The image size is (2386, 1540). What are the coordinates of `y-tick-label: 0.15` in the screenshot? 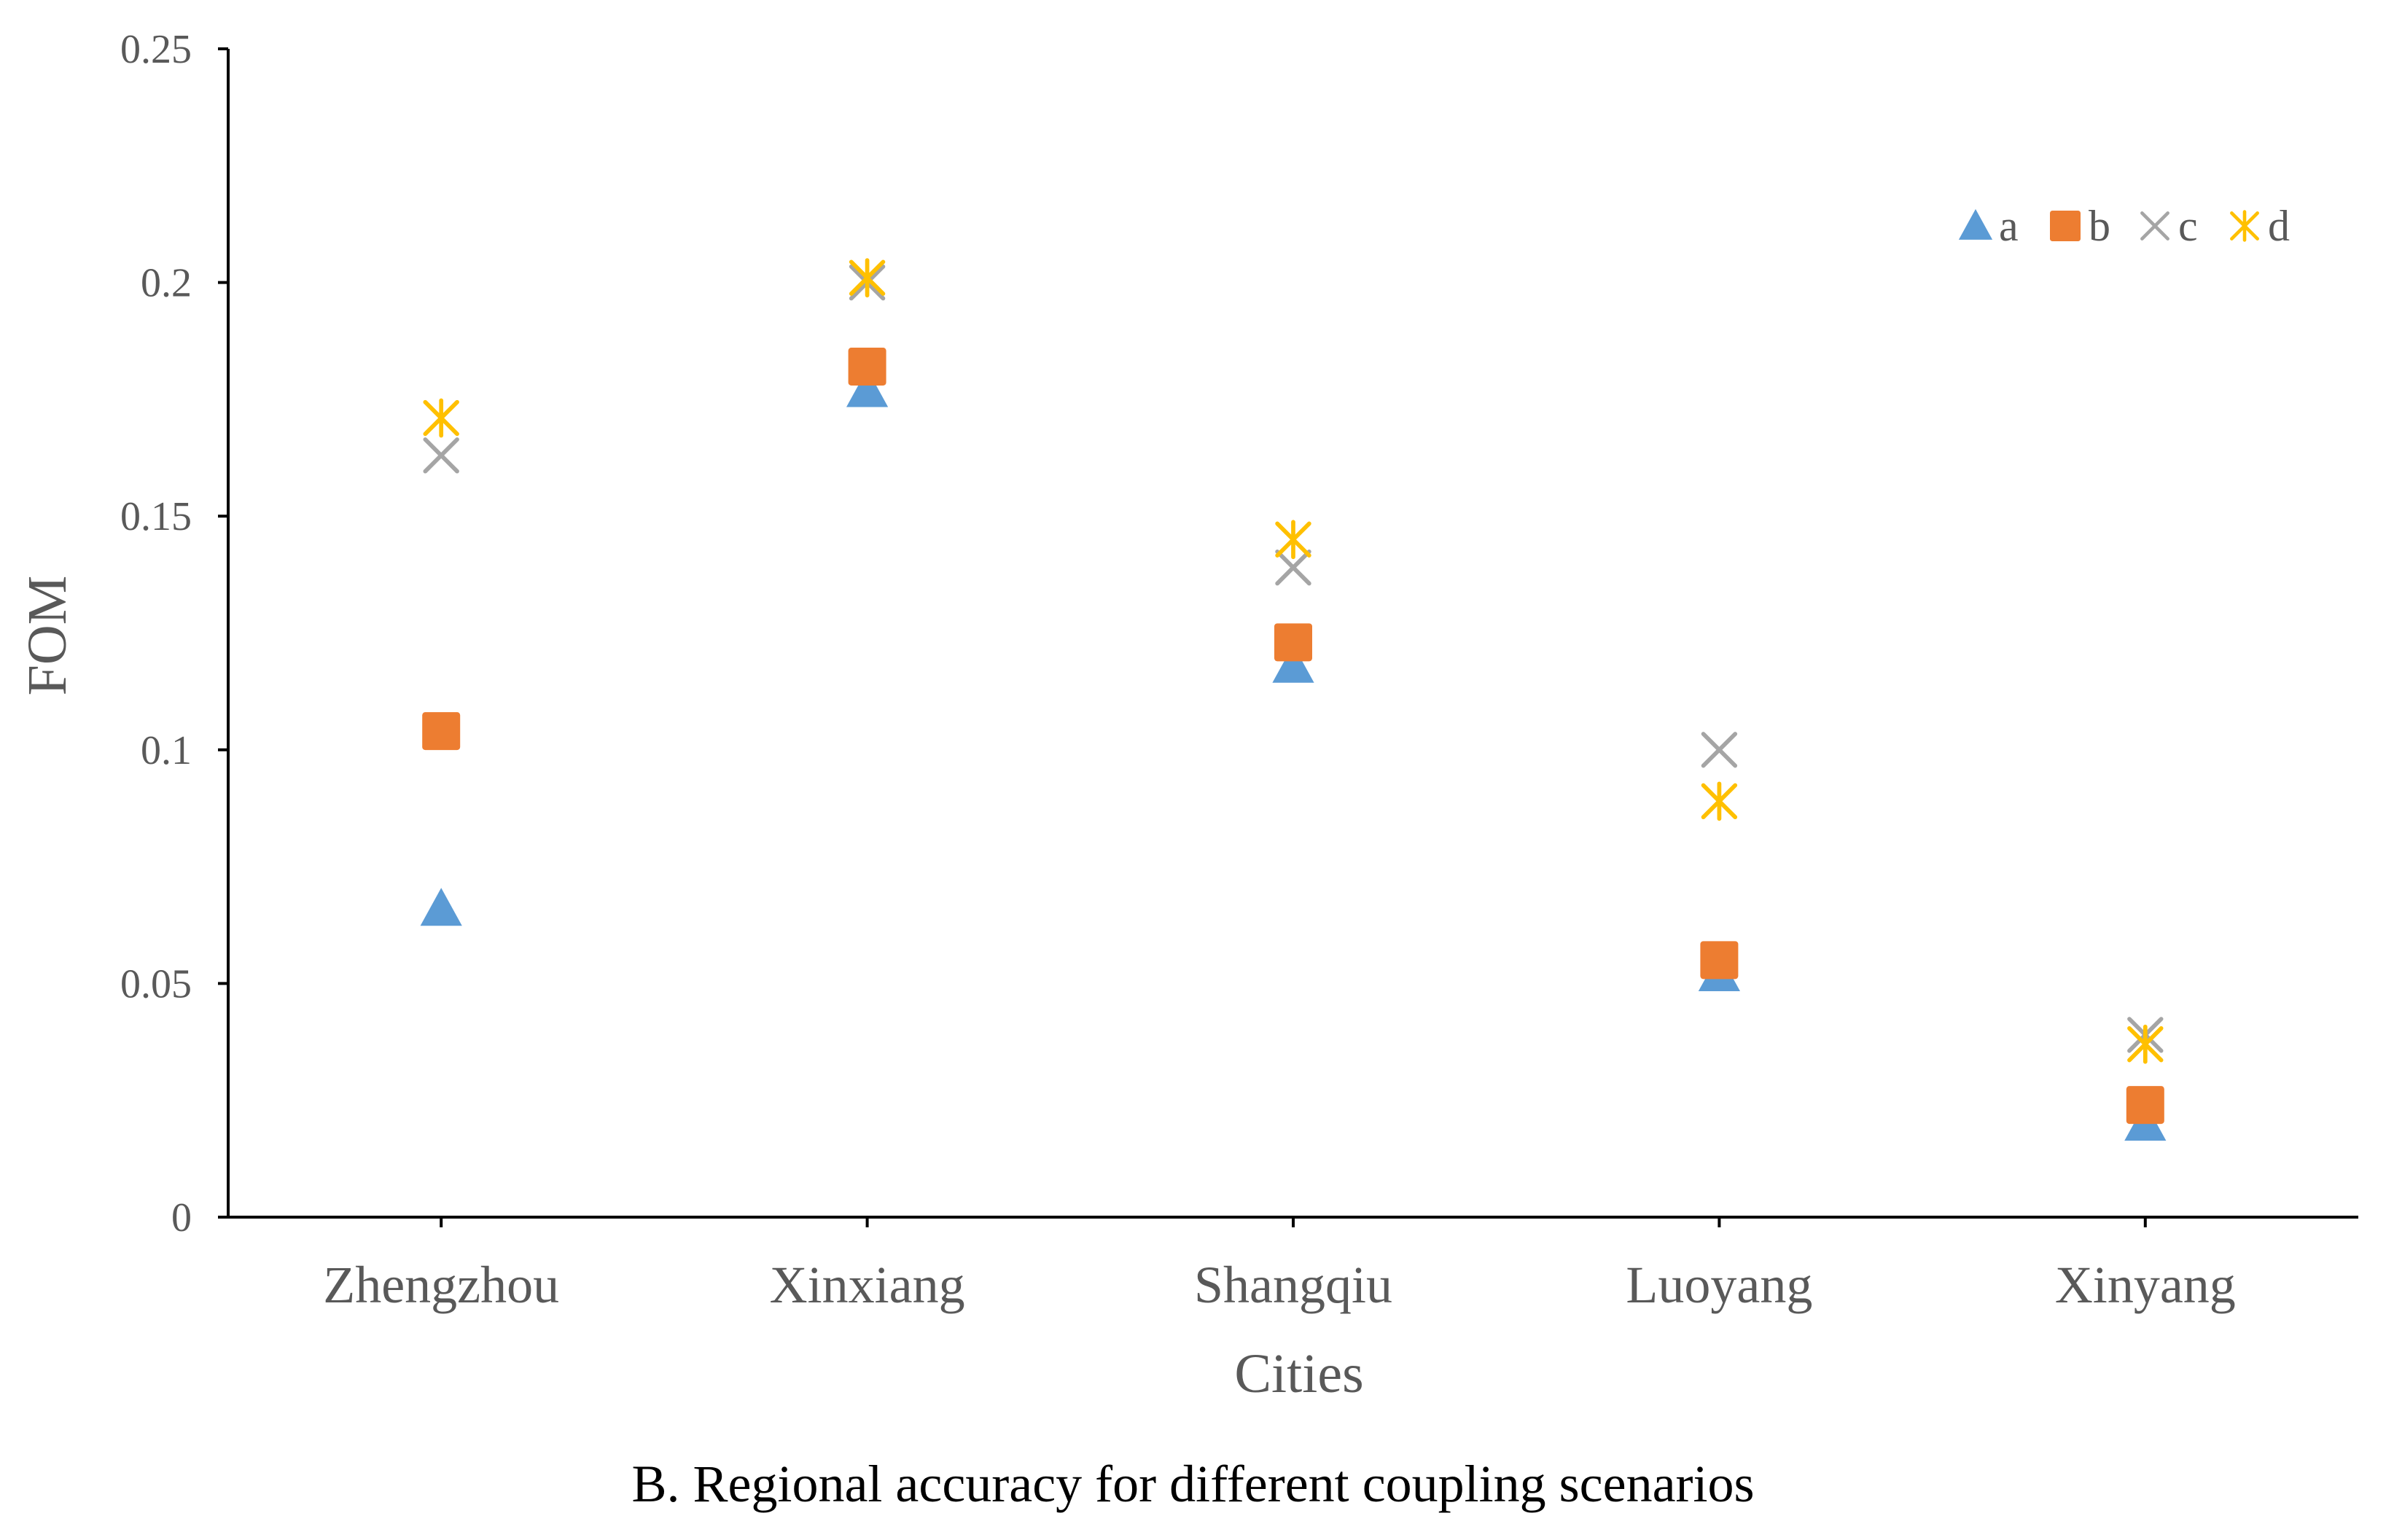 It's located at (156, 516).